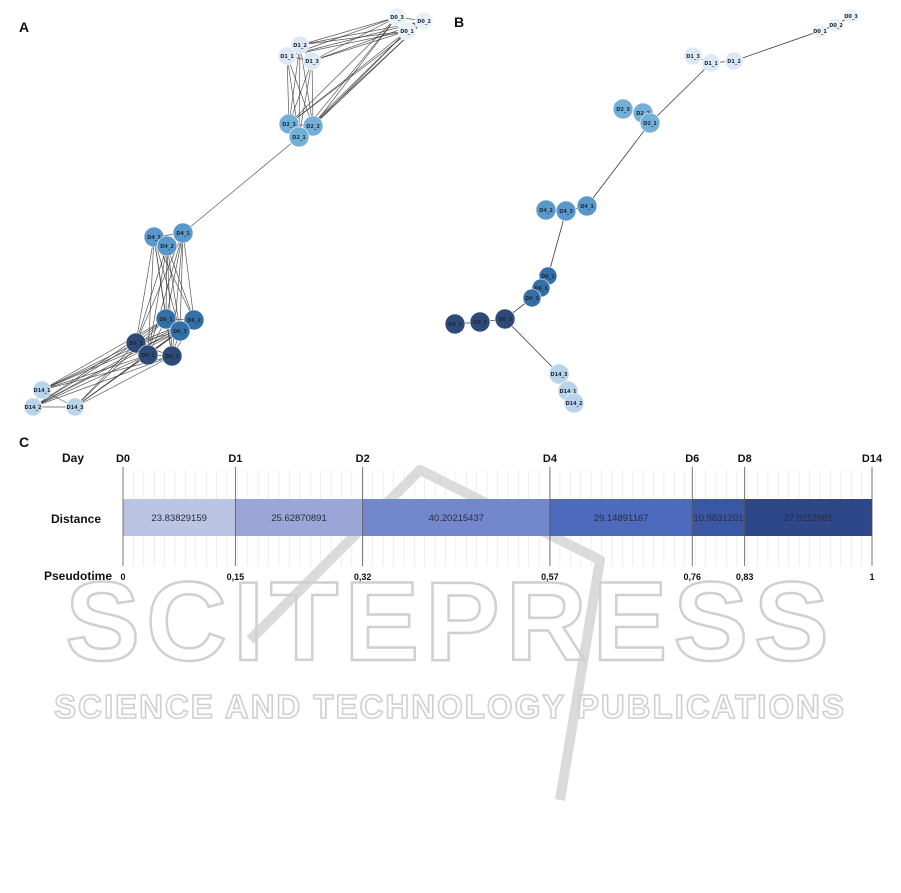 This screenshot has width=901, height=893. I want to click on day-label: D0, so click(123, 459).